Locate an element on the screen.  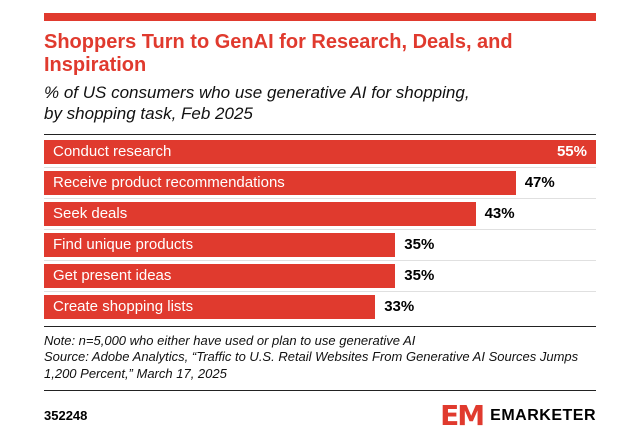
bar-value: 47% is located at coordinates (539, 183).